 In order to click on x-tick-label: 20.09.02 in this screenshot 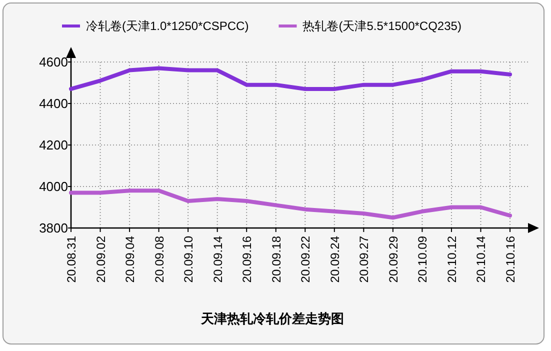, I will do `click(101, 259)`.